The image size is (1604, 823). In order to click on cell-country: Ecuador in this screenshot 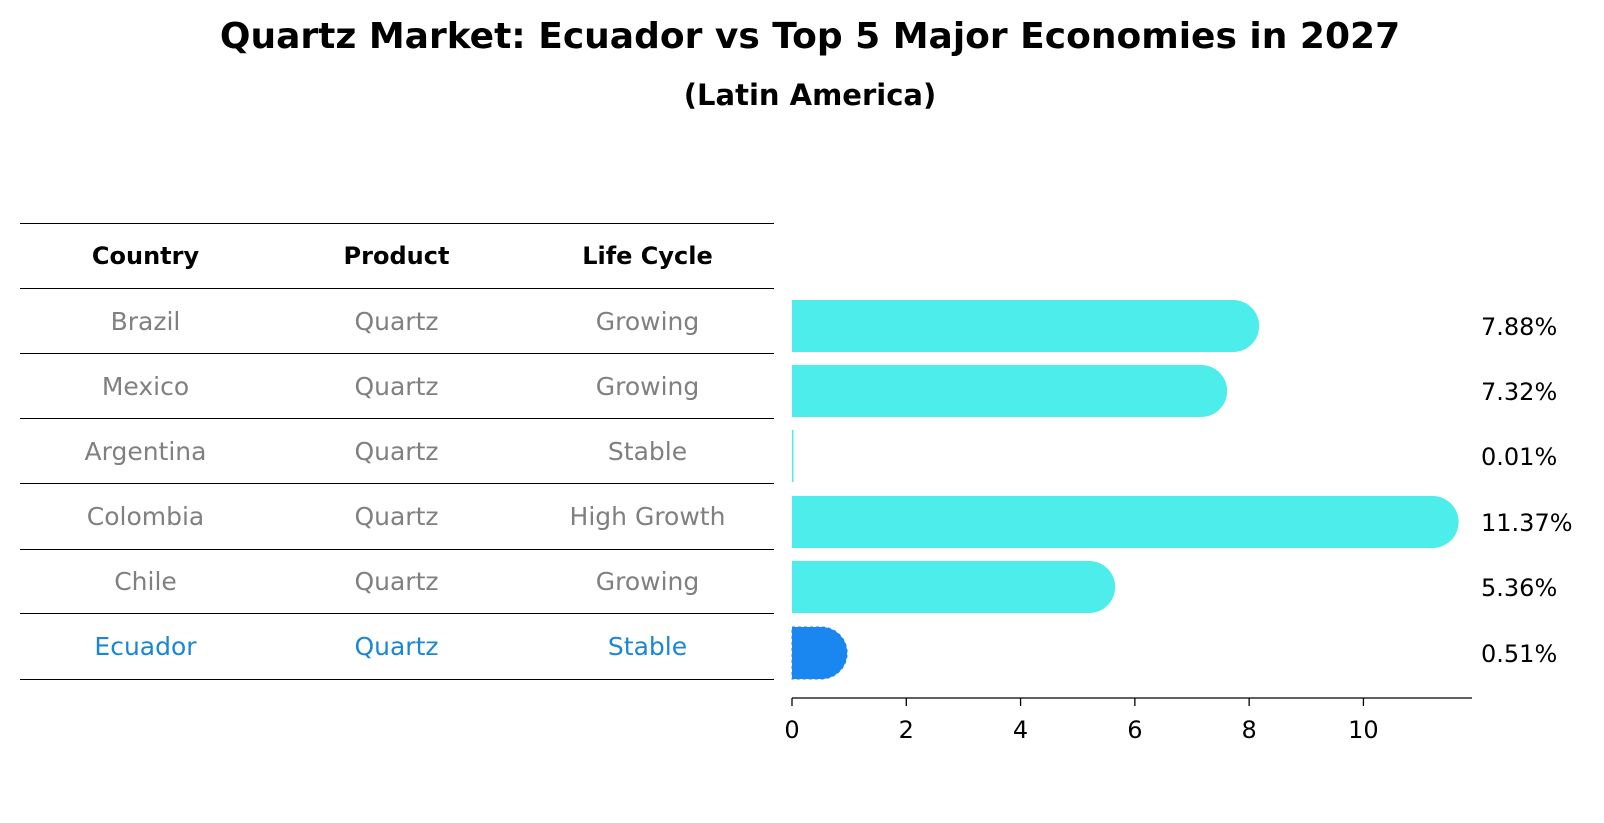, I will do `click(145, 646)`.